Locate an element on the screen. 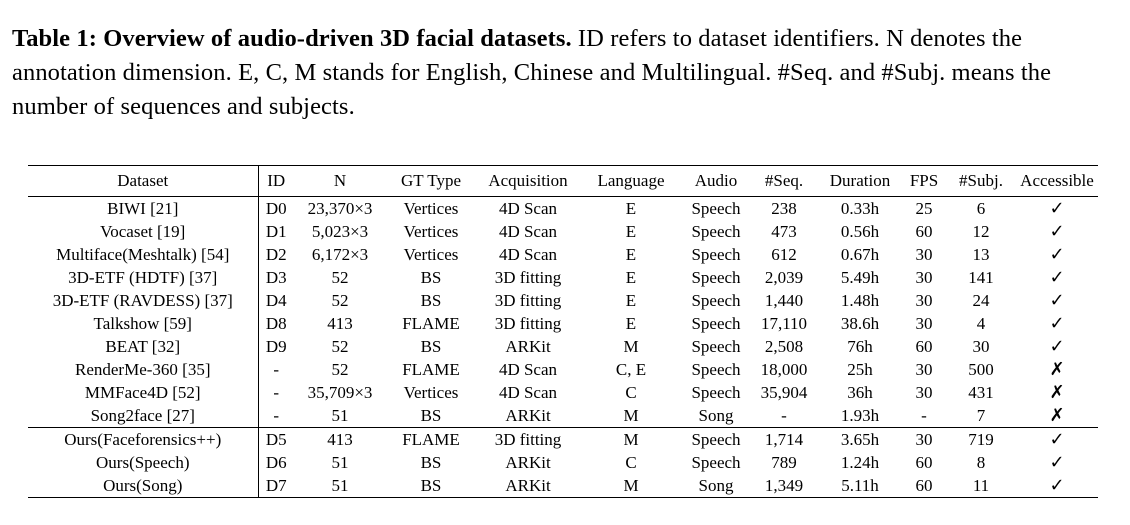 This screenshot has height=525, width=1130. column-header: Audio is located at coordinates (716, 180).